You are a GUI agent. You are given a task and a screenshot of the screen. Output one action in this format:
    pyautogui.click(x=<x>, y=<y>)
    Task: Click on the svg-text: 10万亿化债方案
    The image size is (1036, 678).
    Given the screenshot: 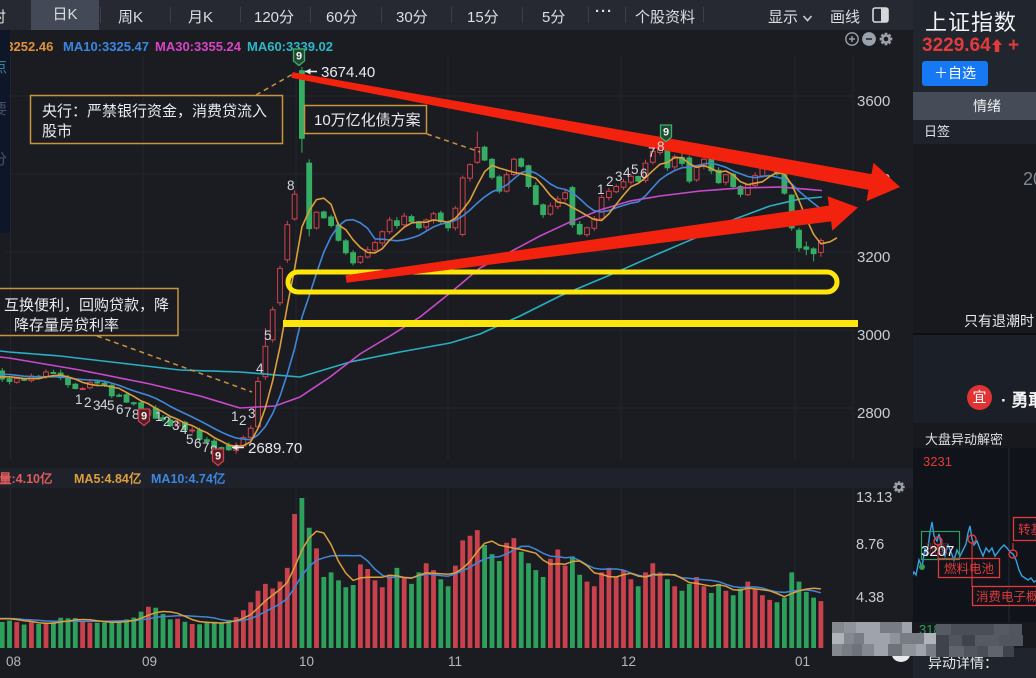 What is the action you would take?
    pyautogui.click(x=367, y=120)
    